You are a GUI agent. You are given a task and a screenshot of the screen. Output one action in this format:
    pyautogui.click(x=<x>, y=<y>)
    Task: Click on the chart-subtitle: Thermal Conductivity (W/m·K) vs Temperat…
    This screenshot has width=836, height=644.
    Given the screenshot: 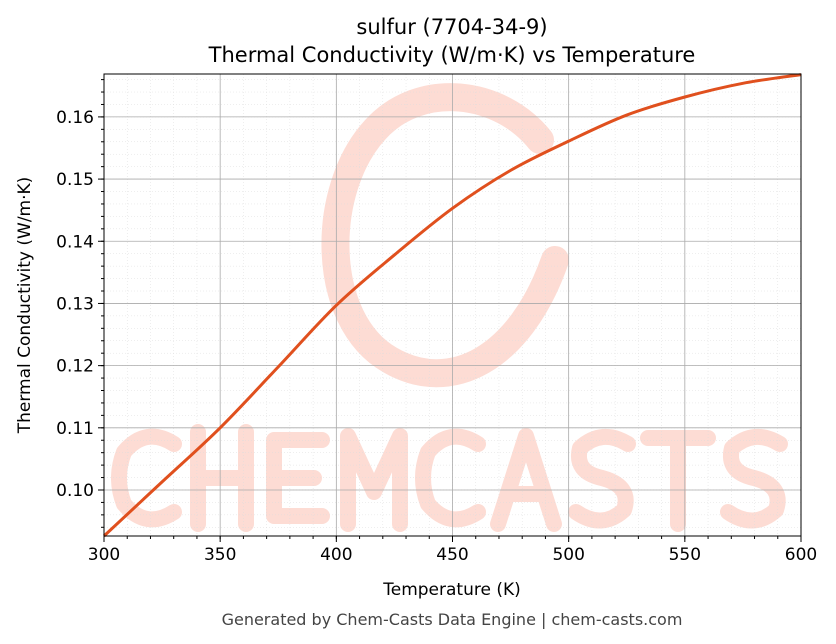 What is the action you would take?
    pyautogui.click(x=452, y=55)
    